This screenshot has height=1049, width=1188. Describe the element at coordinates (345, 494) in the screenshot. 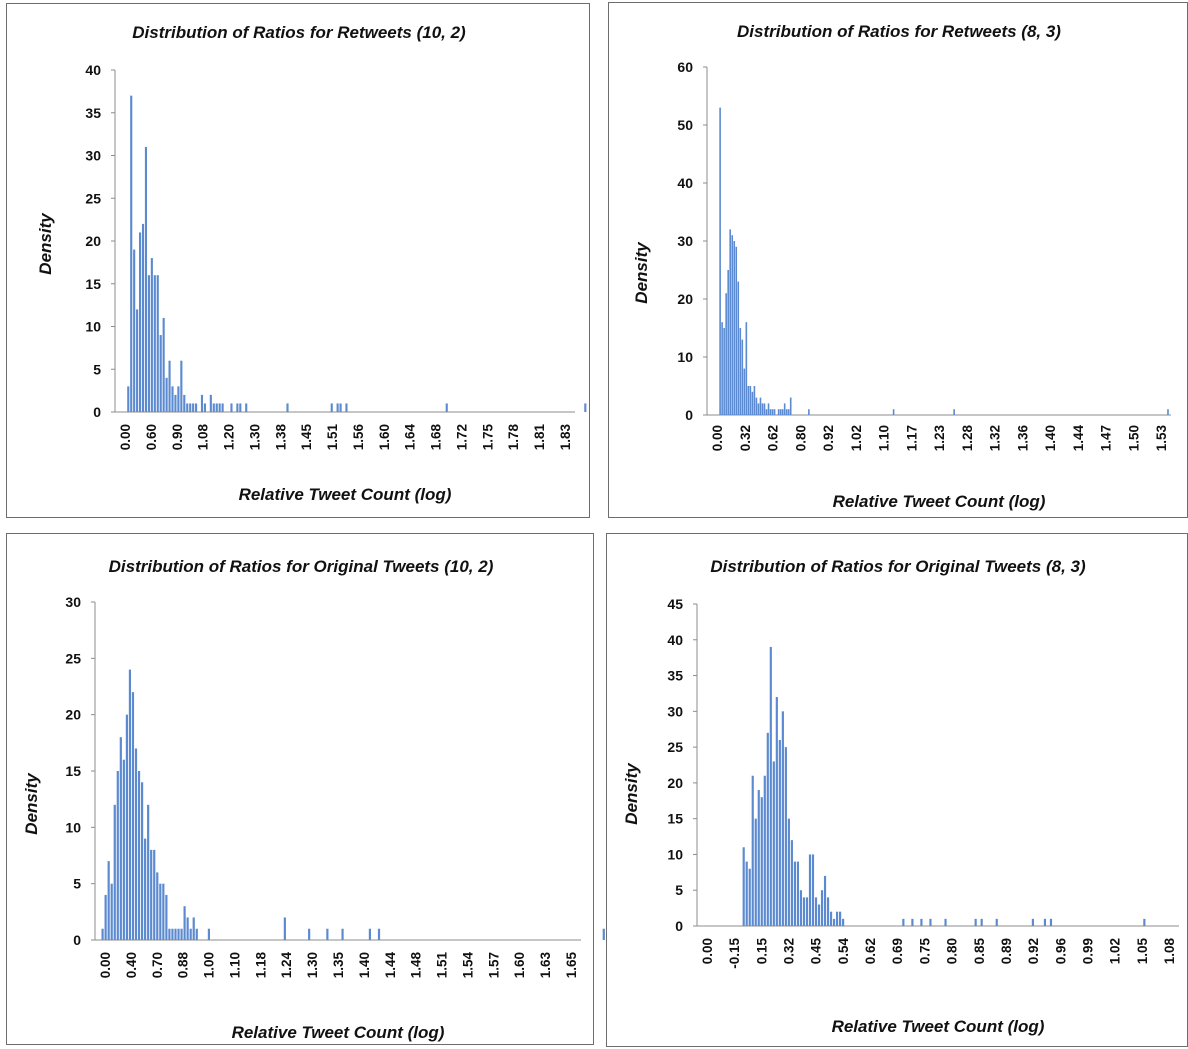

I see `x-axis-title: Relative Tweet Count (log)` at that location.